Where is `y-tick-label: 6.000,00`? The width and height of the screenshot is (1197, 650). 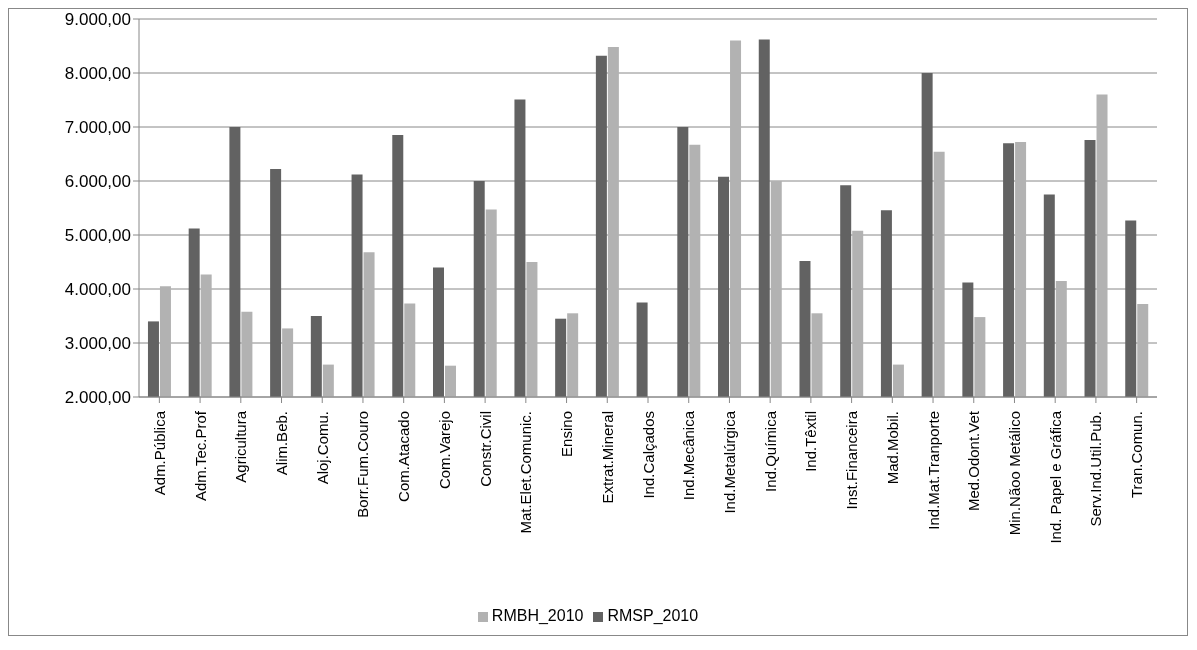 y-tick-label: 6.000,00 is located at coordinates (97, 182).